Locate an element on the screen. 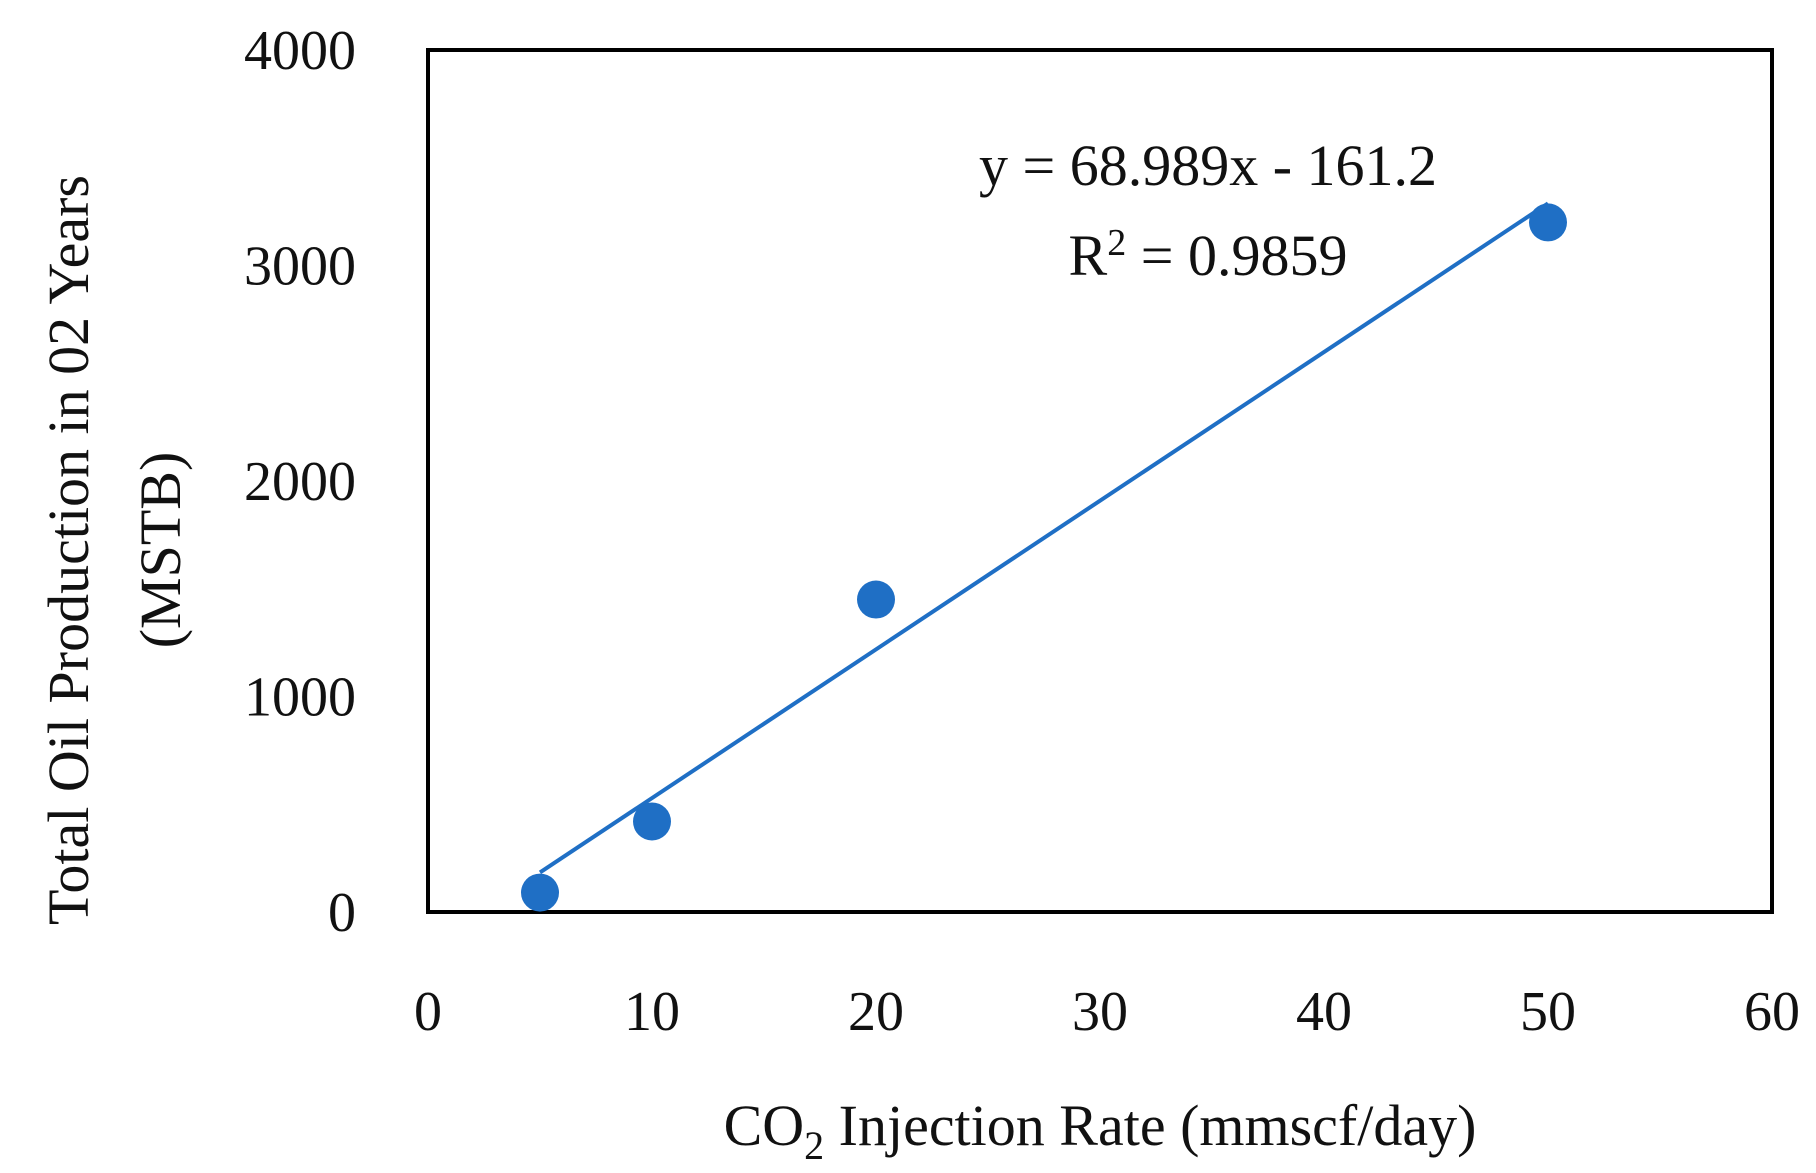 The image size is (1816, 1173). y-tick-label: 4000 is located at coordinates (300, 51).